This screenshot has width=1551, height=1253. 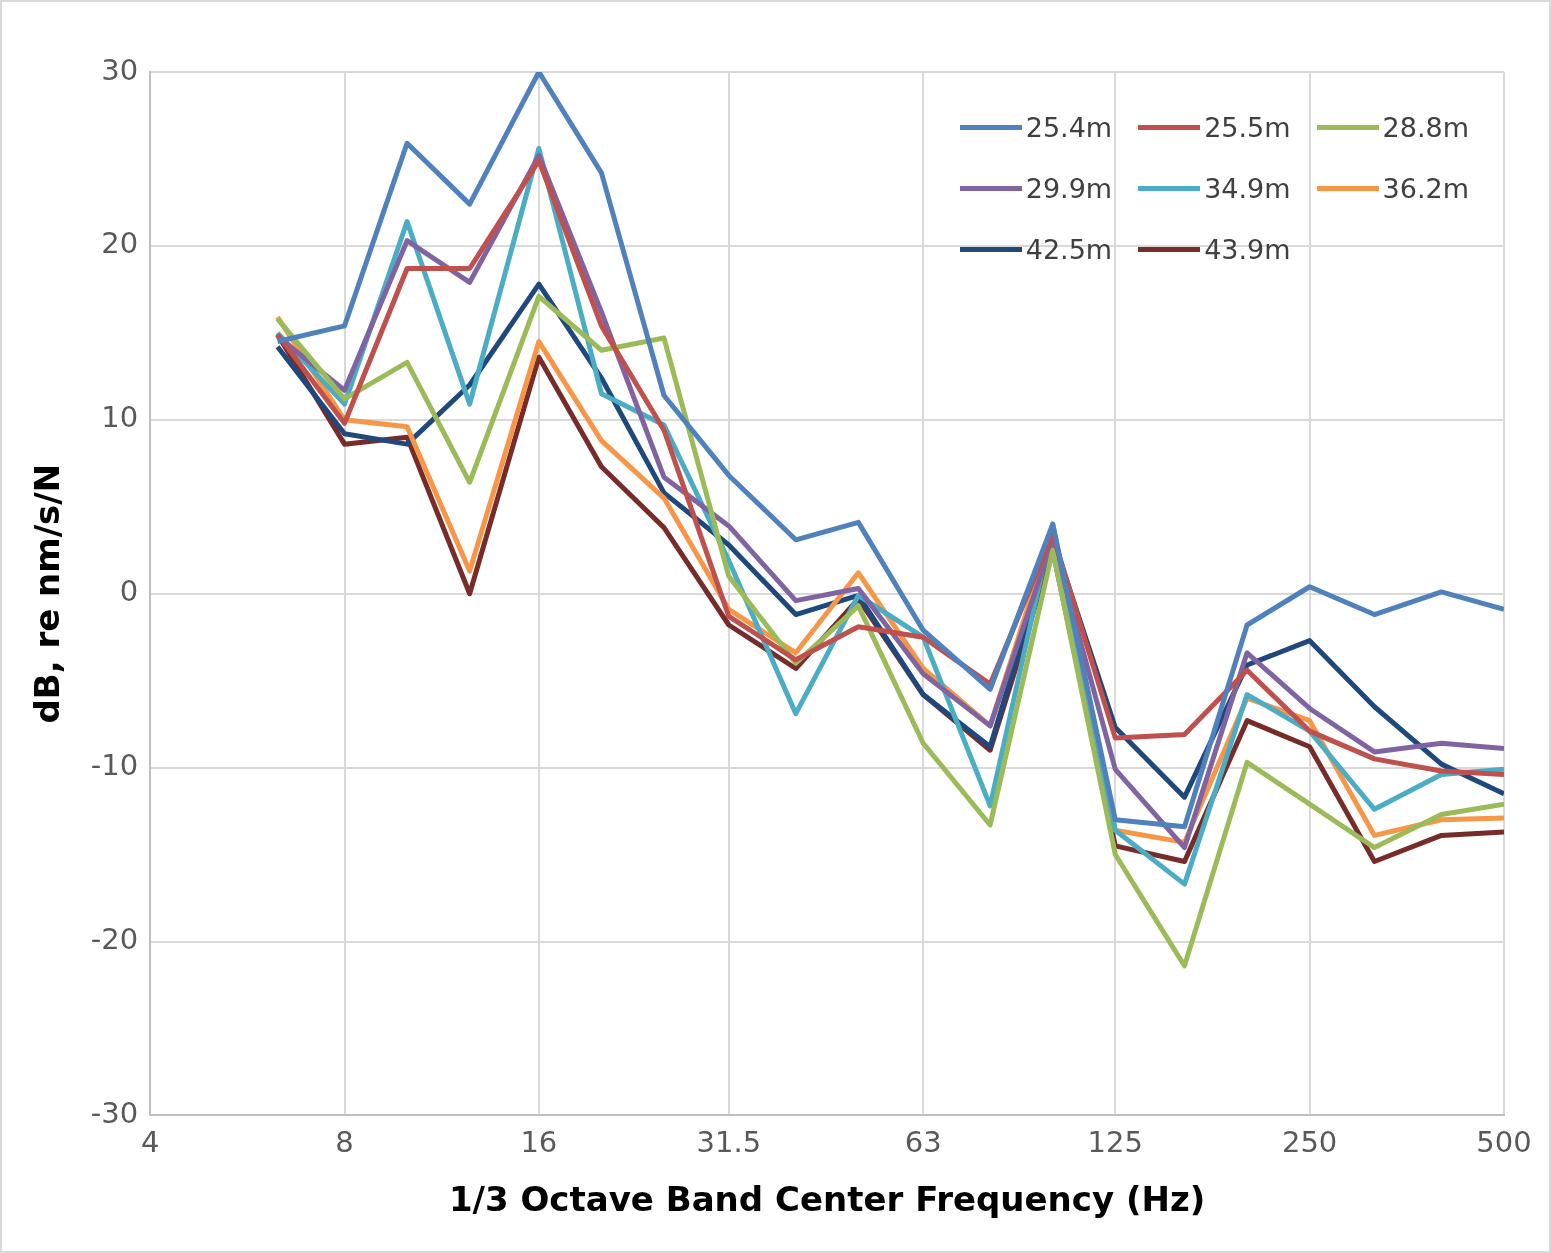 I want to click on y-tick-label: 10, so click(x=120, y=417).